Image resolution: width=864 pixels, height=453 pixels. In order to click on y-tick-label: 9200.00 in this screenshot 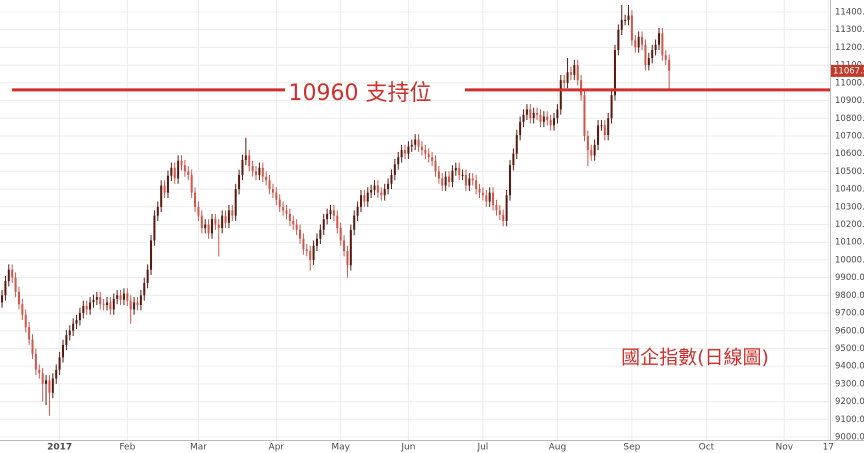, I will do `click(849, 402)`.